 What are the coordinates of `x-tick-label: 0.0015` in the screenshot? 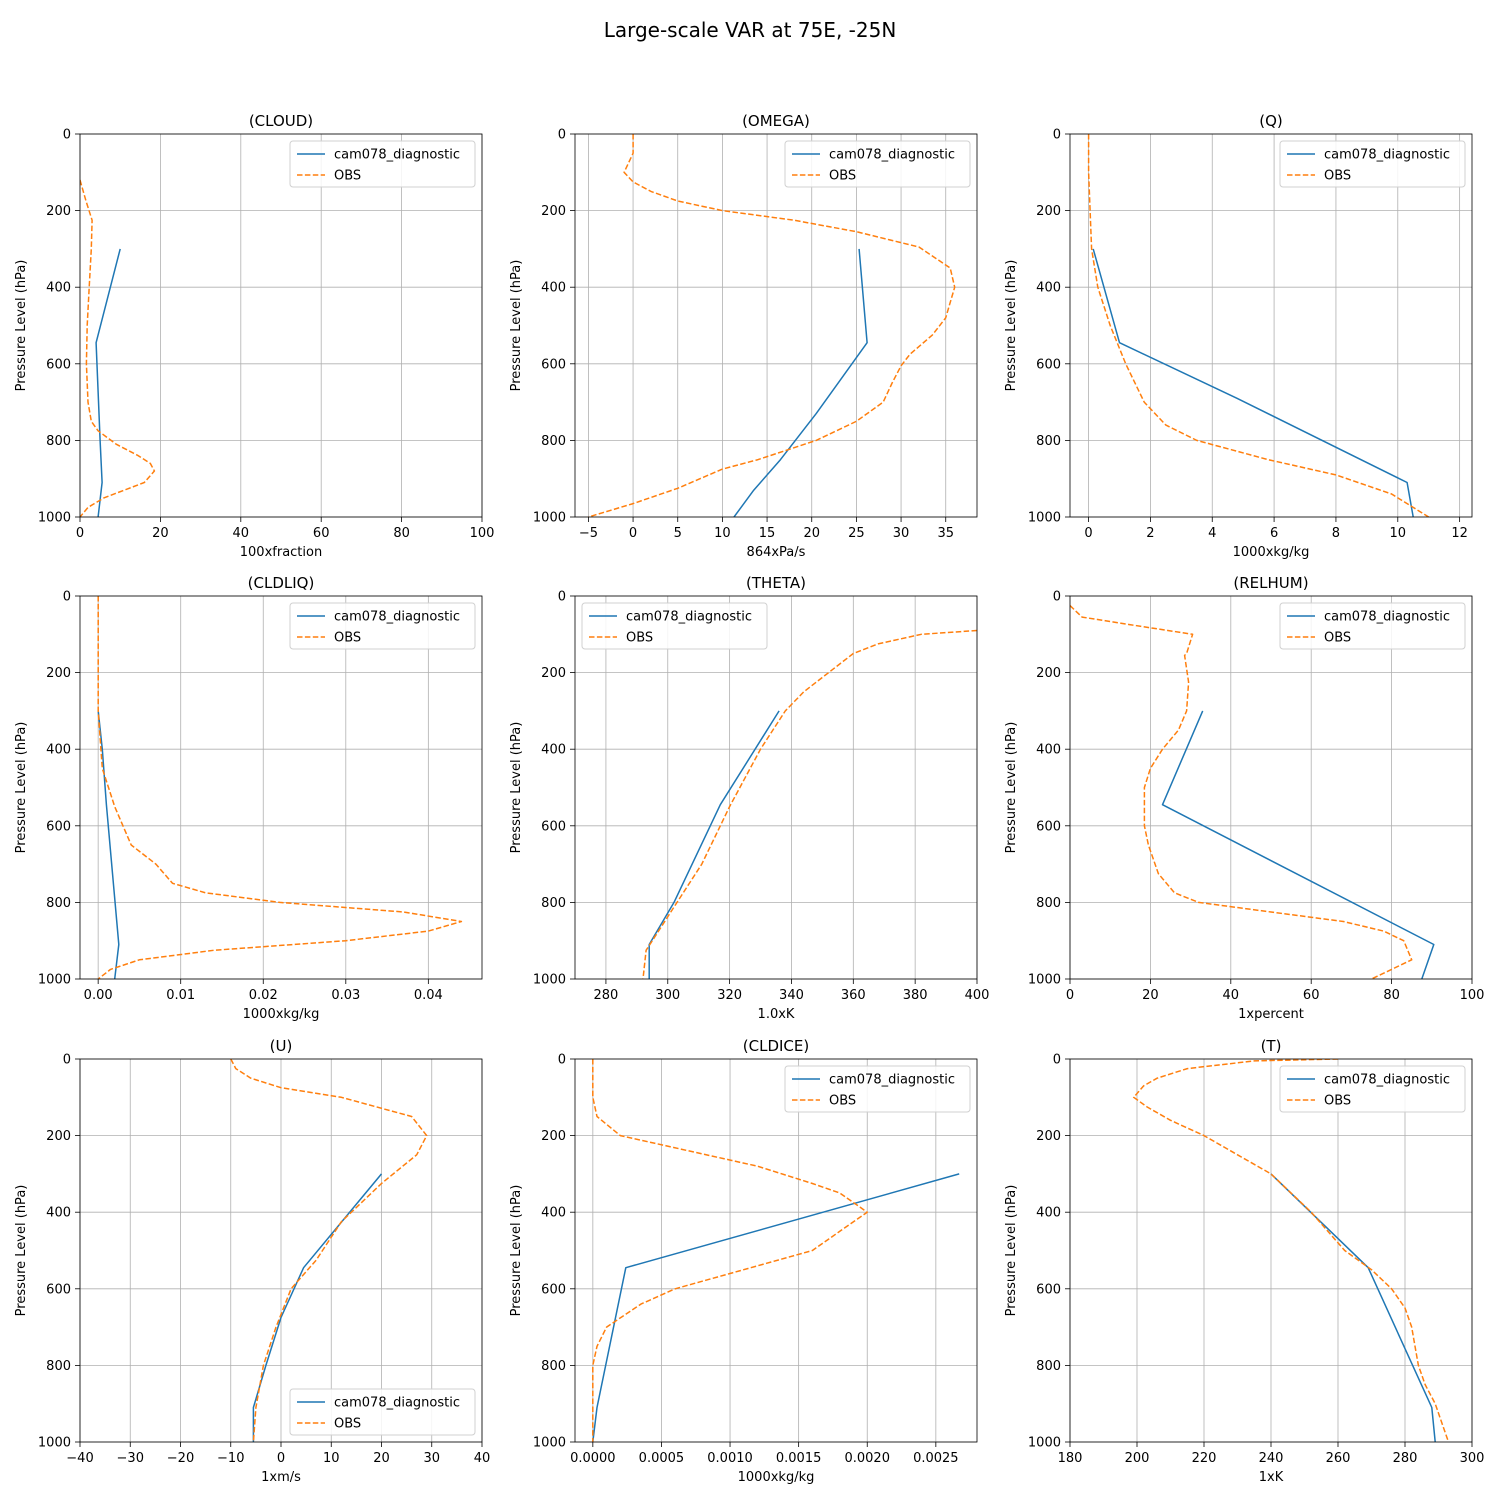 It's located at (799, 1458).